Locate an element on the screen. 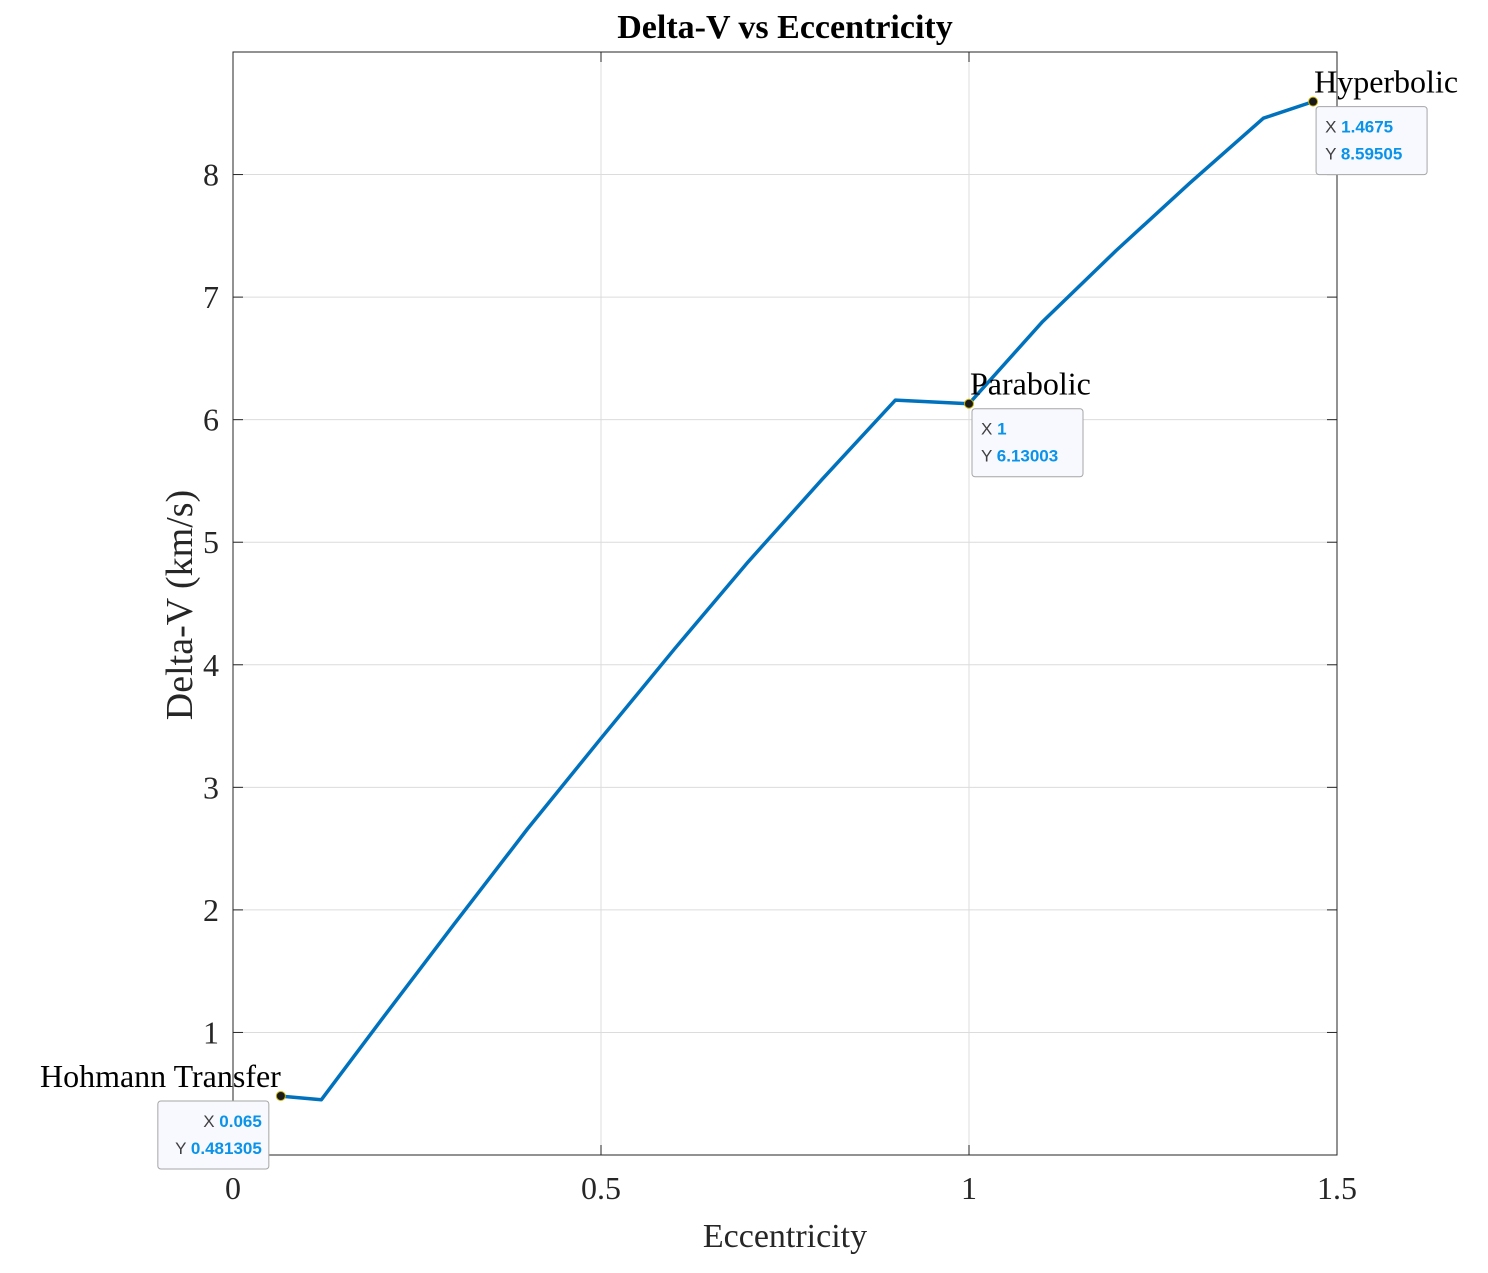 The height and width of the screenshot is (1273, 1488). y-tick-label: 3 is located at coordinates (211, 787).